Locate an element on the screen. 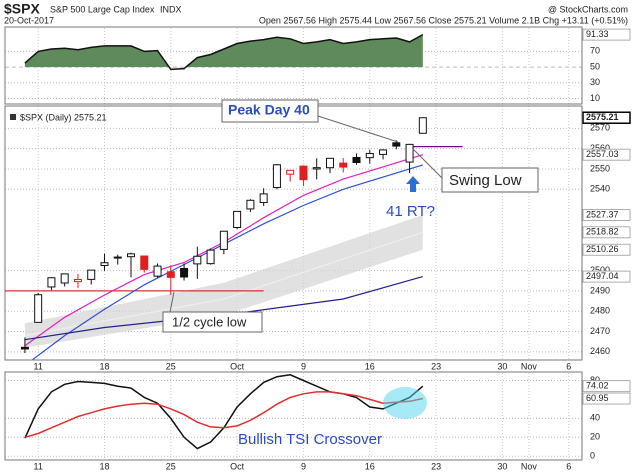  area is located at coordinates (223, 51).